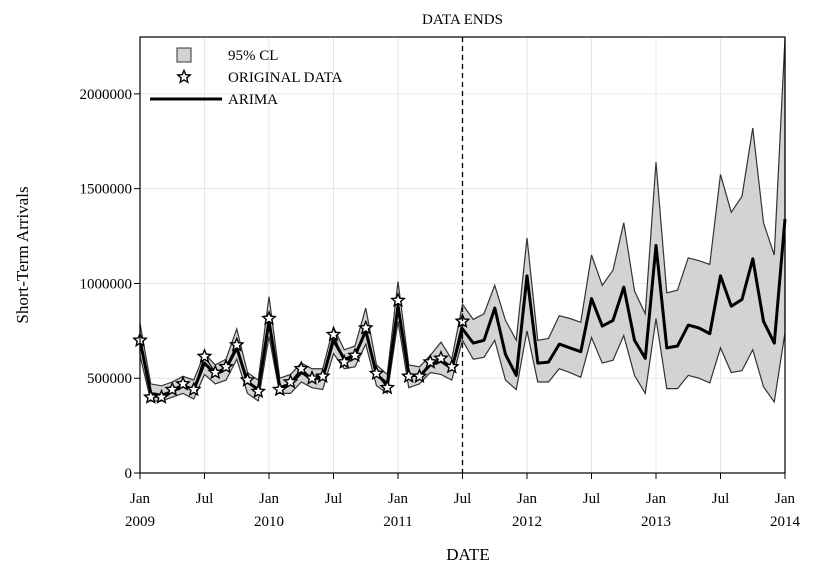  I want to click on x-tick-label: 2014, so click(785, 522).